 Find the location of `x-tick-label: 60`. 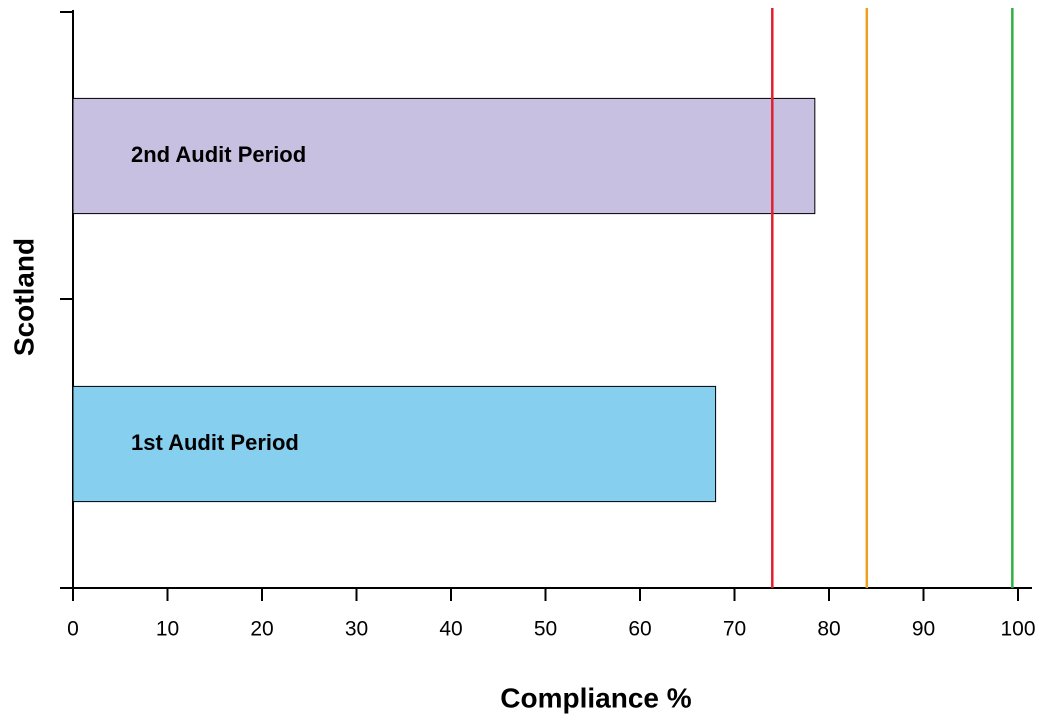

x-tick-label: 60 is located at coordinates (639, 629).